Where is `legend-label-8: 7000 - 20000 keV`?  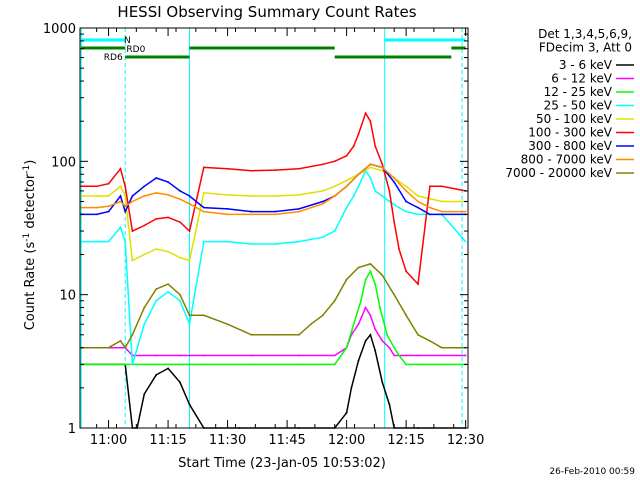
legend-label-8: 7000 - 20000 keV is located at coordinates (558, 173).